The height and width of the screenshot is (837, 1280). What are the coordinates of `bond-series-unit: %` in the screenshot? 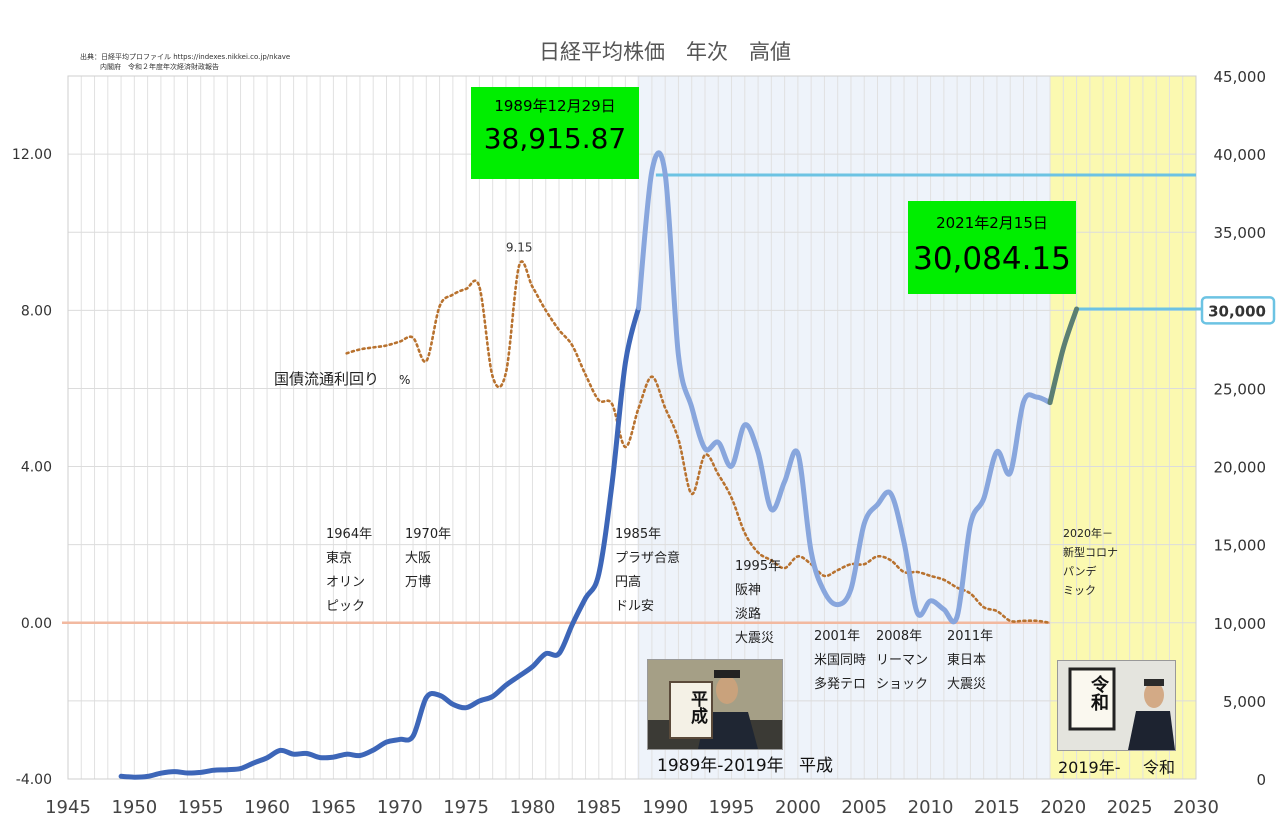 It's located at (404, 380).